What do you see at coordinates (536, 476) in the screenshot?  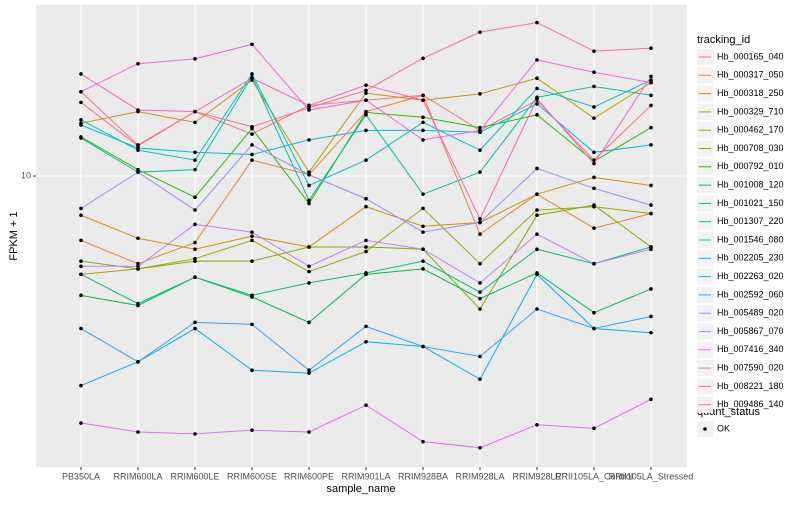 I see `x-tick-label: RRIM928LE` at bounding box center [536, 476].